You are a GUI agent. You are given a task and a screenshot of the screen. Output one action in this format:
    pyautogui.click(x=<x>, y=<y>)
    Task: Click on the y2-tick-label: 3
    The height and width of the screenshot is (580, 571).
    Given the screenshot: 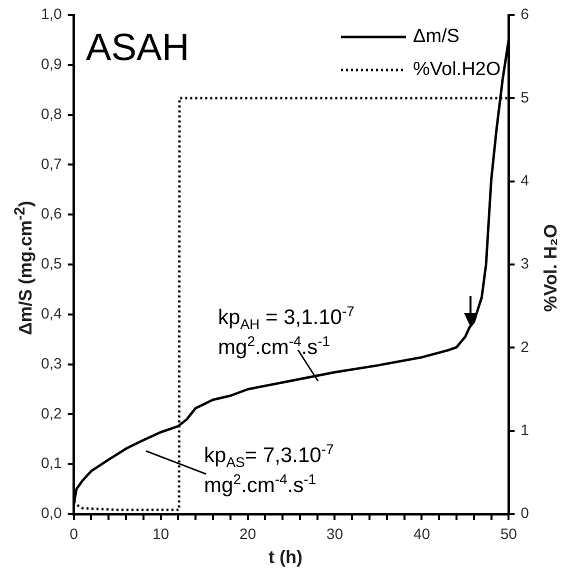 What is the action you would take?
    pyautogui.click(x=524, y=264)
    